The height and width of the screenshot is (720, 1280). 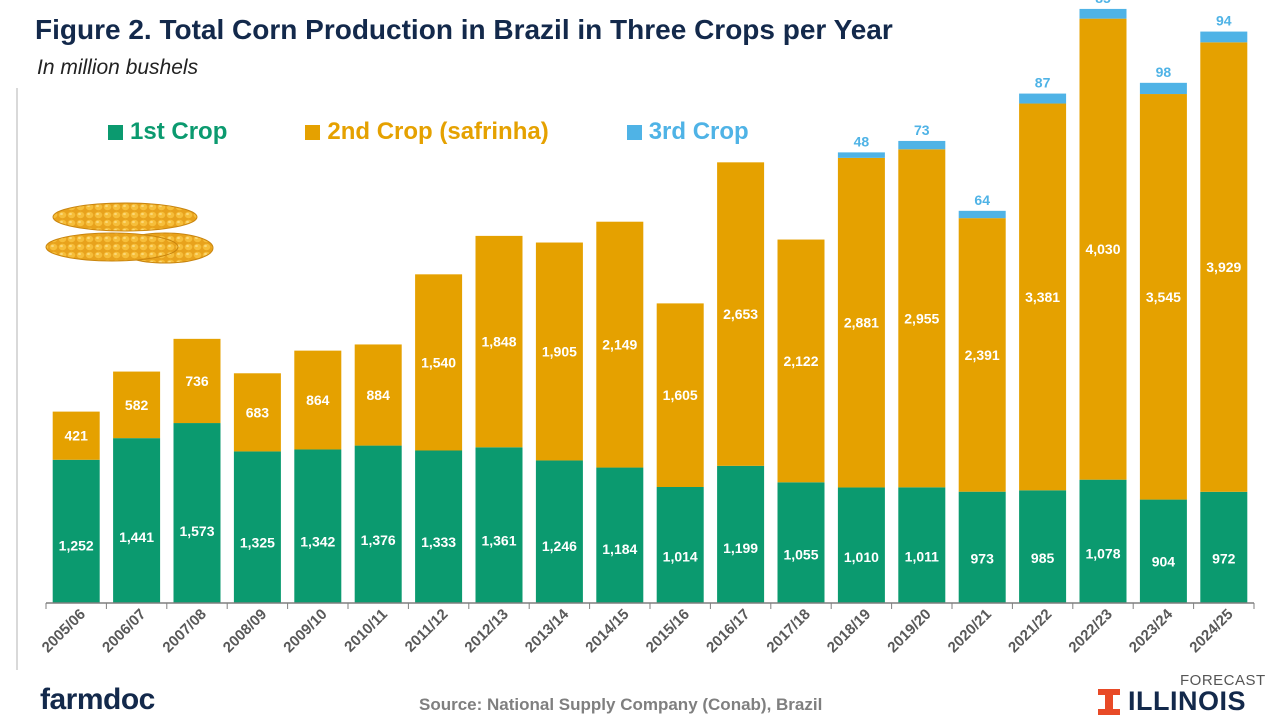 What do you see at coordinates (1043, 558) in the screenshot?
I see `data-label-1st-crop: 985` at bounding box center [1043, 558].